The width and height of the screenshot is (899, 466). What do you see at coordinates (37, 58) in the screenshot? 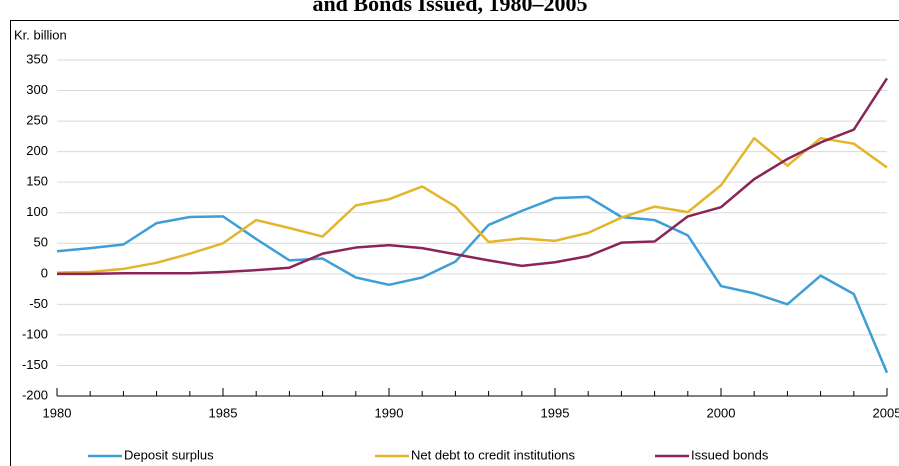
I see `y-tick-label: 350` at bounding box center [37, 58].